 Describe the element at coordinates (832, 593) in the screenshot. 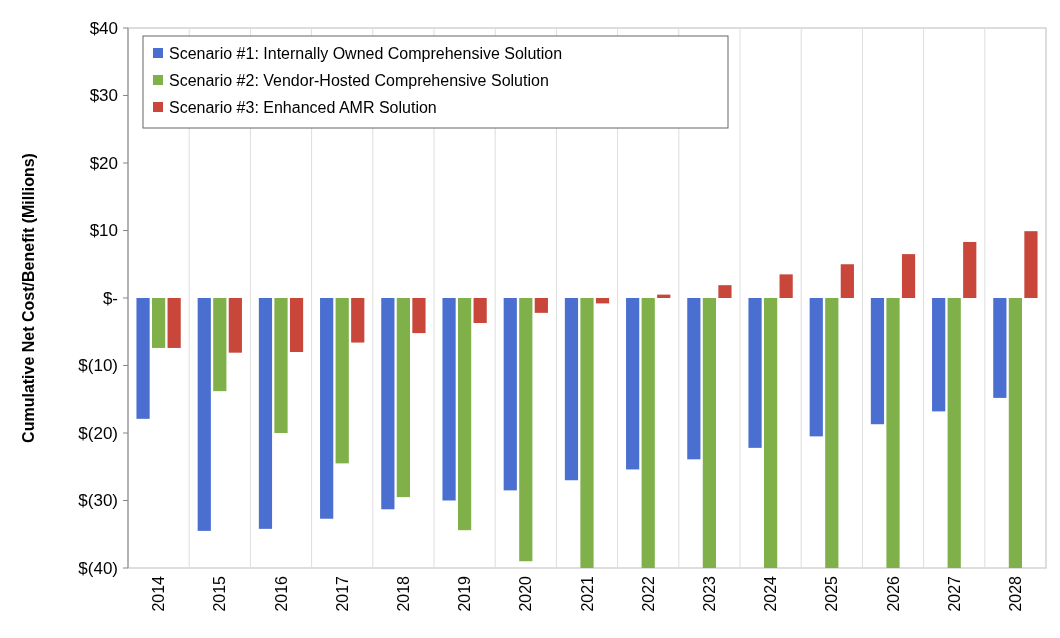

I see `x-tick-label: 2025` at that location.